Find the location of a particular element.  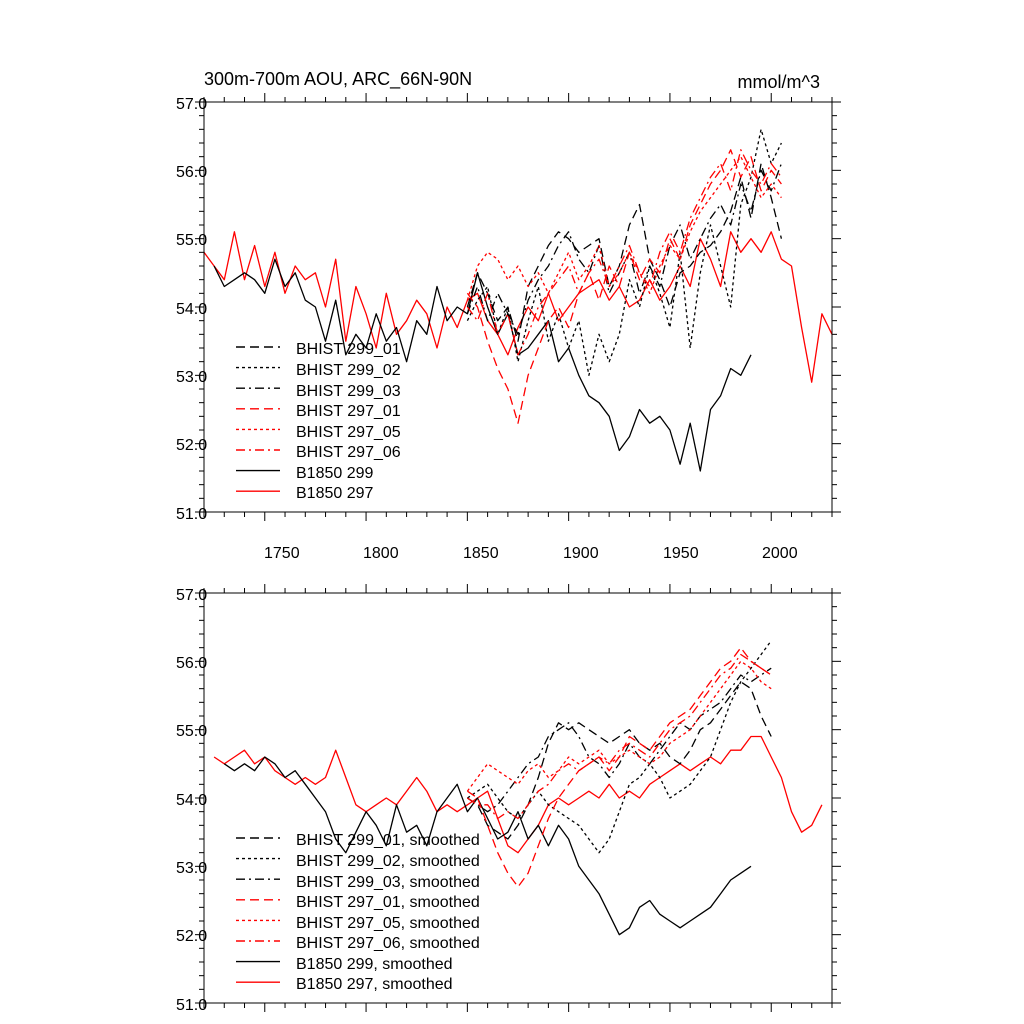

top-x-tick-label: 2000 is located at coordinates (780, 553).